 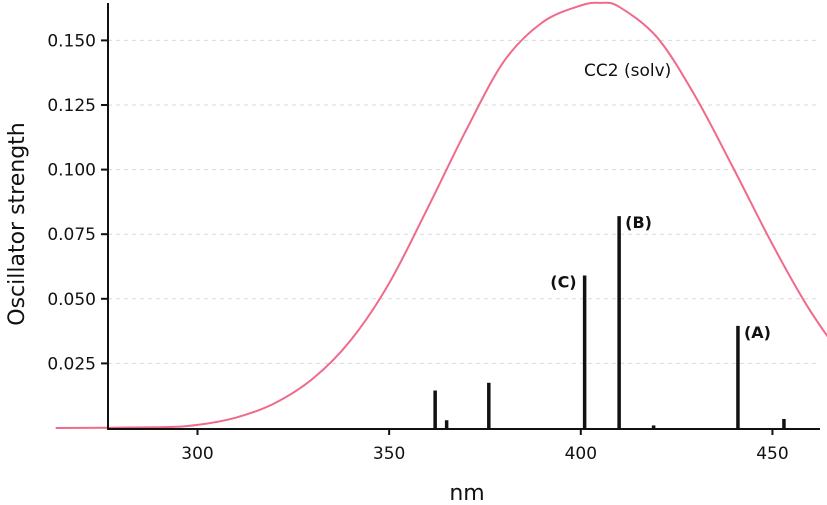 I want to click on y-tick-label: 0.150, so click(x=71, y=41).